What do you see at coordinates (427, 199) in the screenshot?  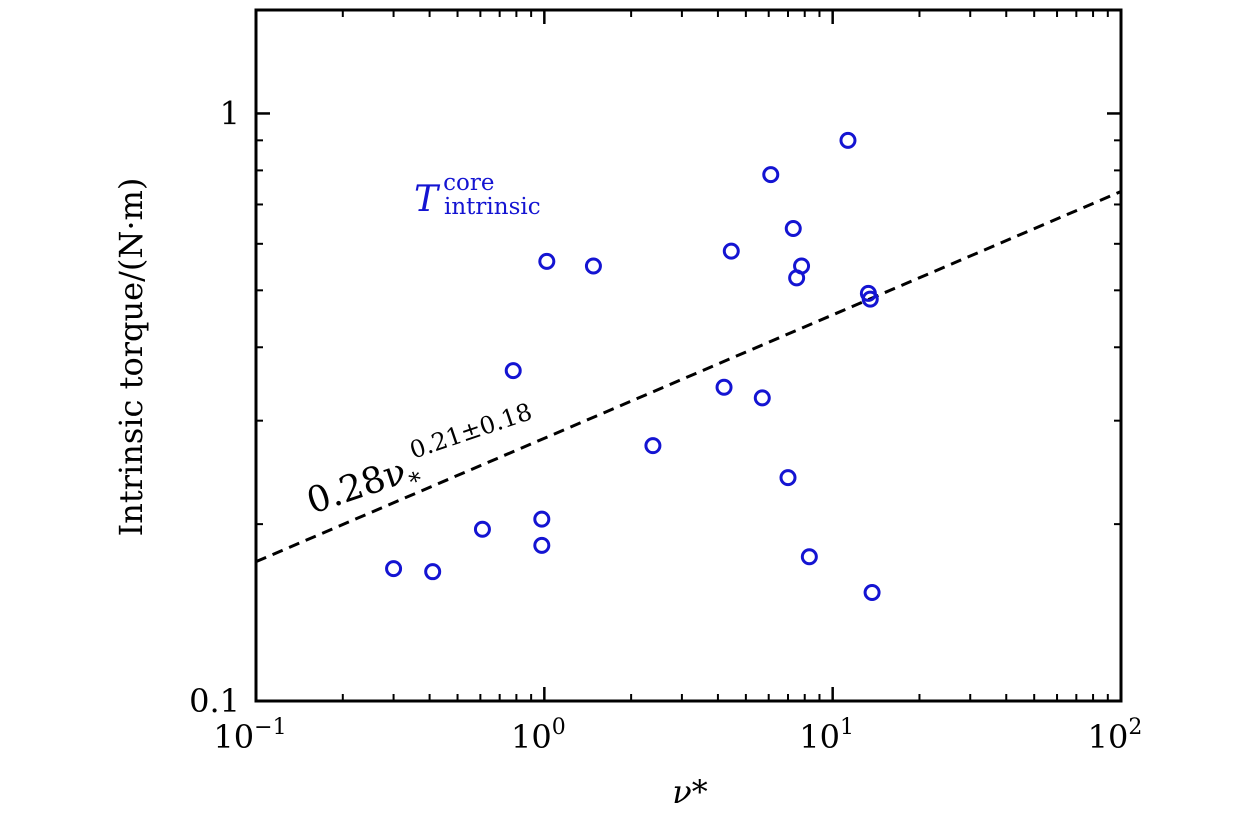 I see `series-label-main: T` at bounding box center [427, 199].